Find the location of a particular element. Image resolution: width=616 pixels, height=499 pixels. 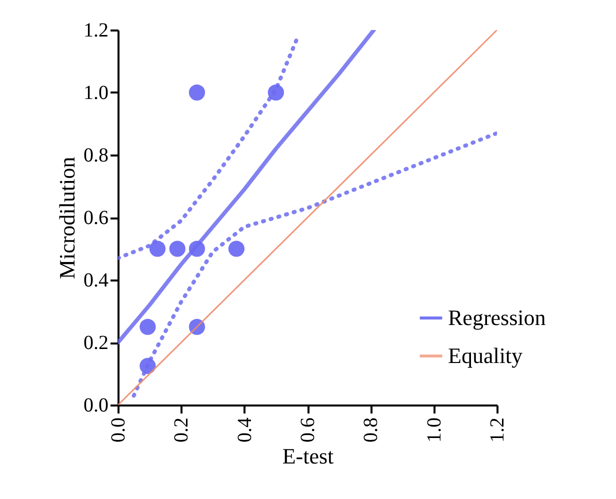

y-tick-label: 0.4 is located at coordinates (96, 281).